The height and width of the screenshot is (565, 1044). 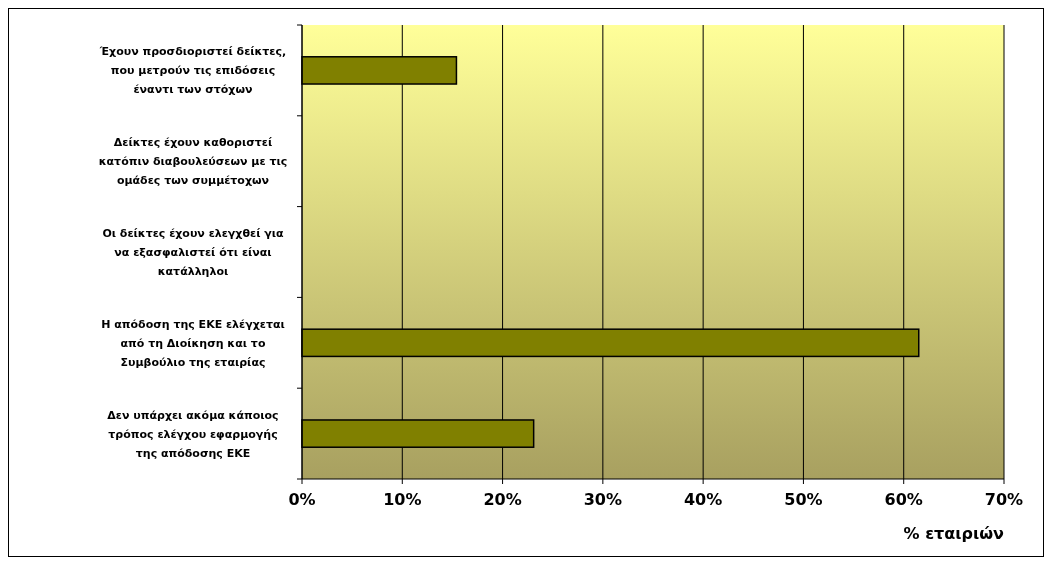 What do you see at coordinates (603, 499) in the screenshot?
I see `x-tick-label: 30%` at bounding box center [603, 499].